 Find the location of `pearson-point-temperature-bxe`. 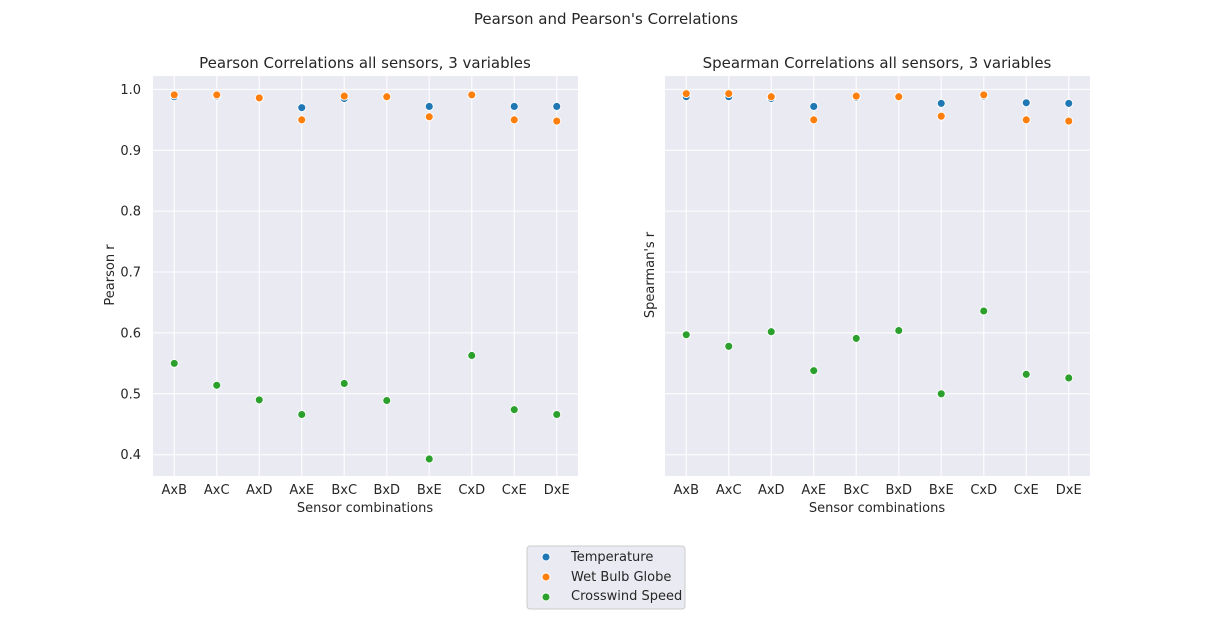

pearson-point-temperature-bxe is located at coordinates (429, 106).